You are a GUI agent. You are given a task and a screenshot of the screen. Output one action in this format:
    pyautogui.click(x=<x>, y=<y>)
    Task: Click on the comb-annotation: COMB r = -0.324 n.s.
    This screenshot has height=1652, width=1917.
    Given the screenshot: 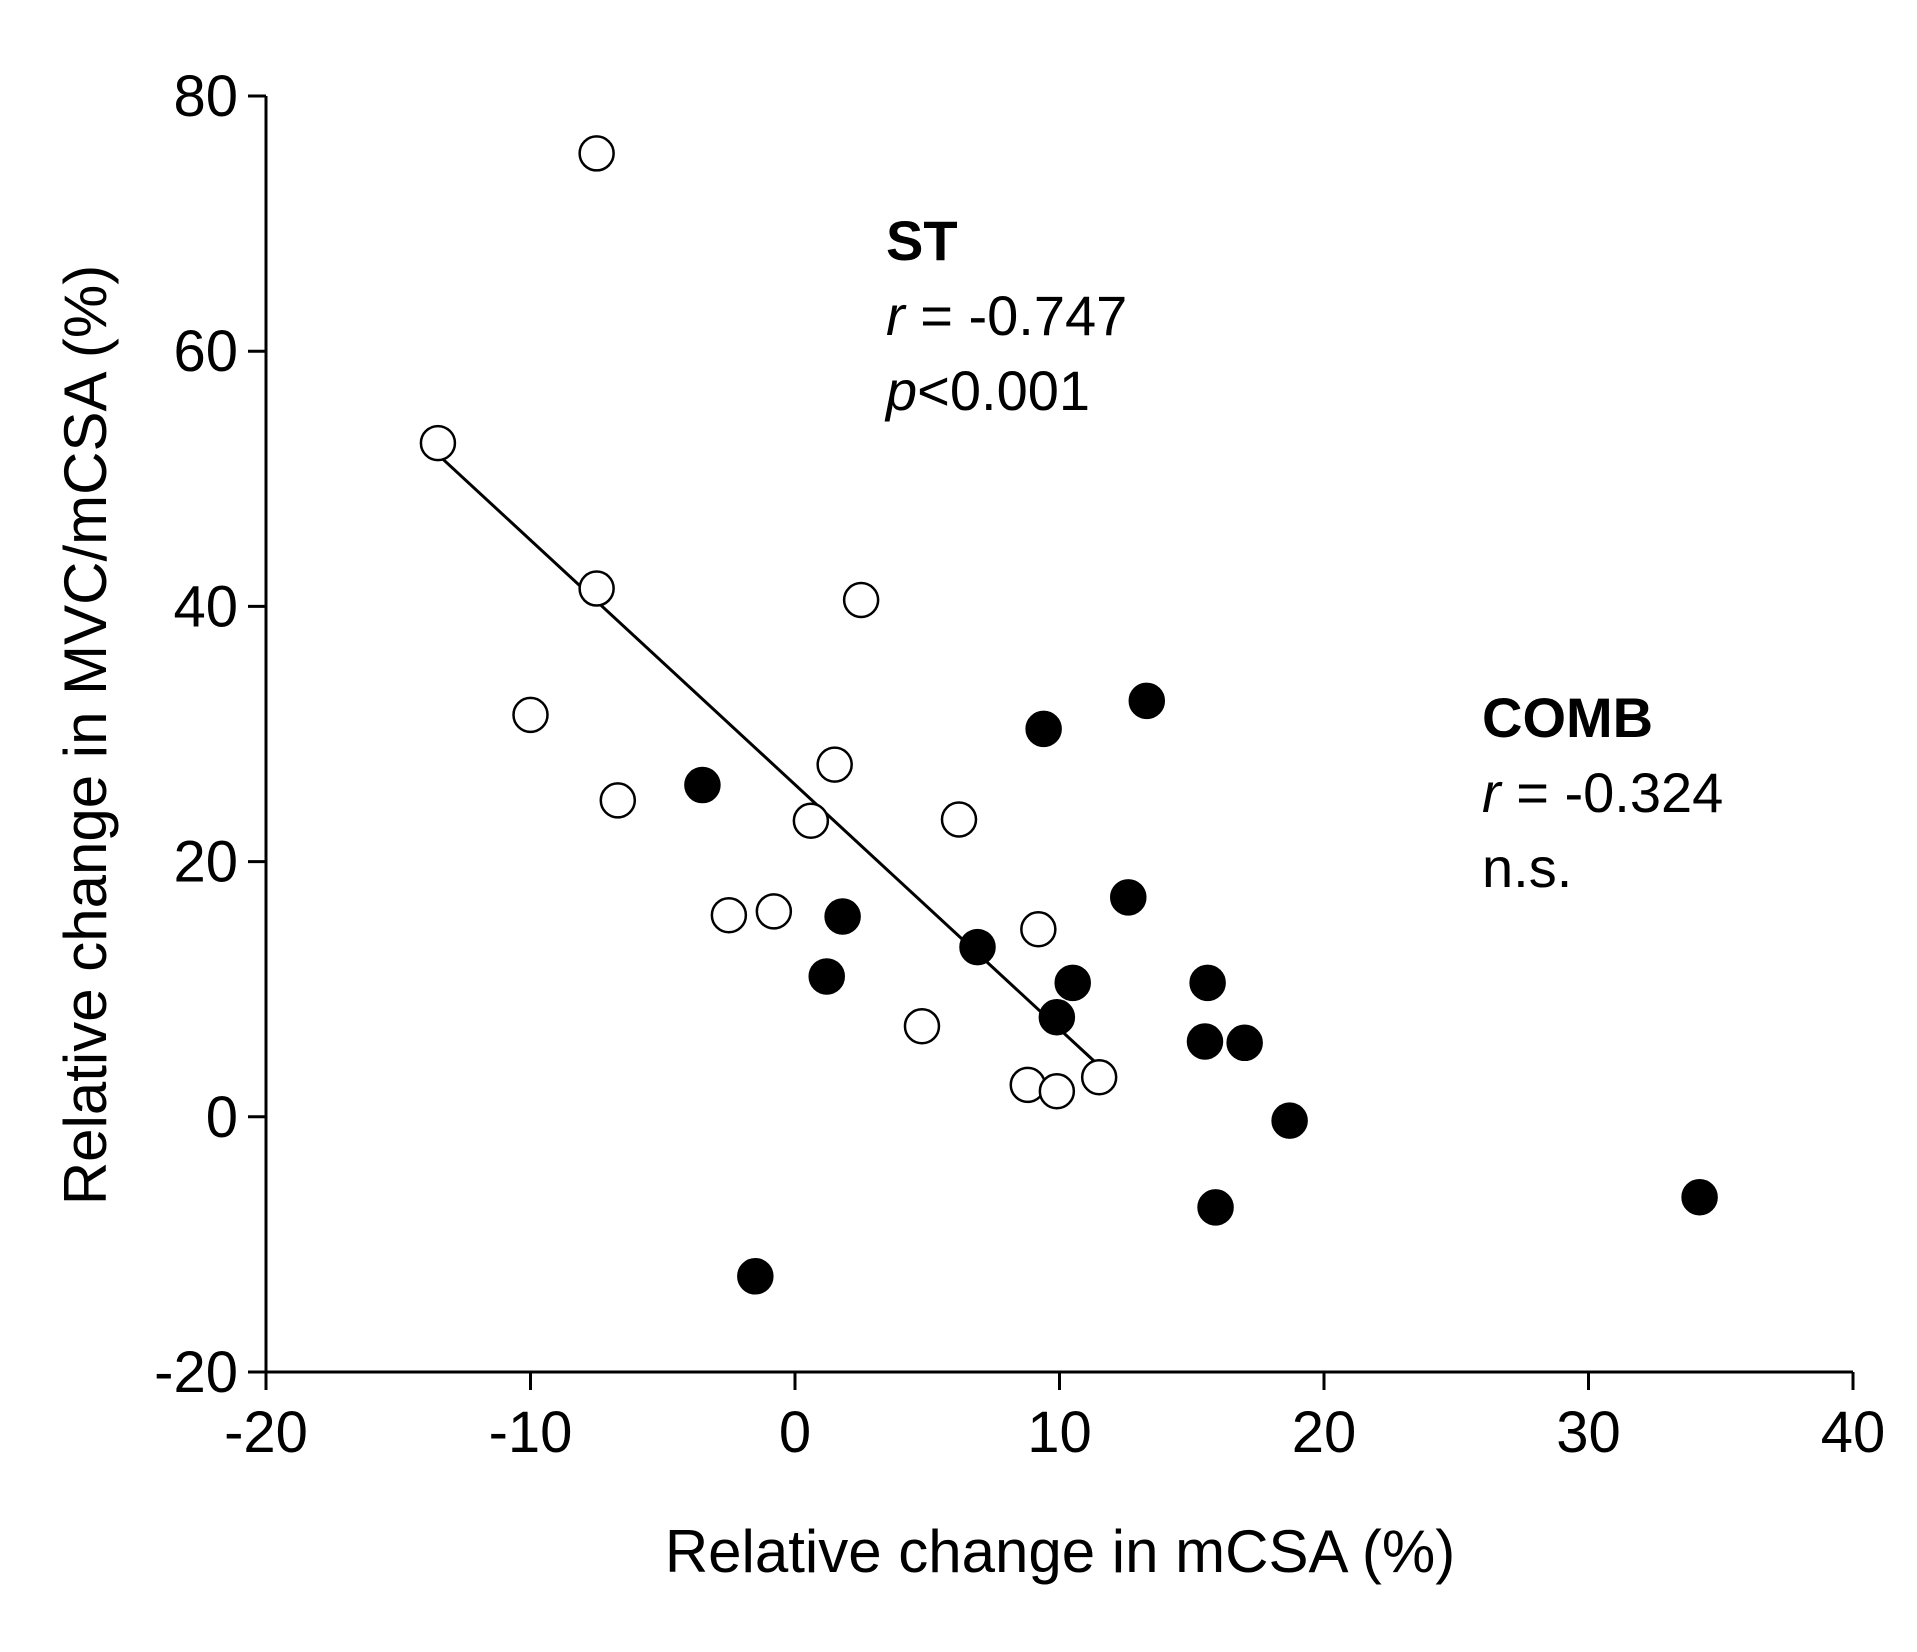 What is the action you would take?
    pyautogui.click(x=1602, y=792)
    